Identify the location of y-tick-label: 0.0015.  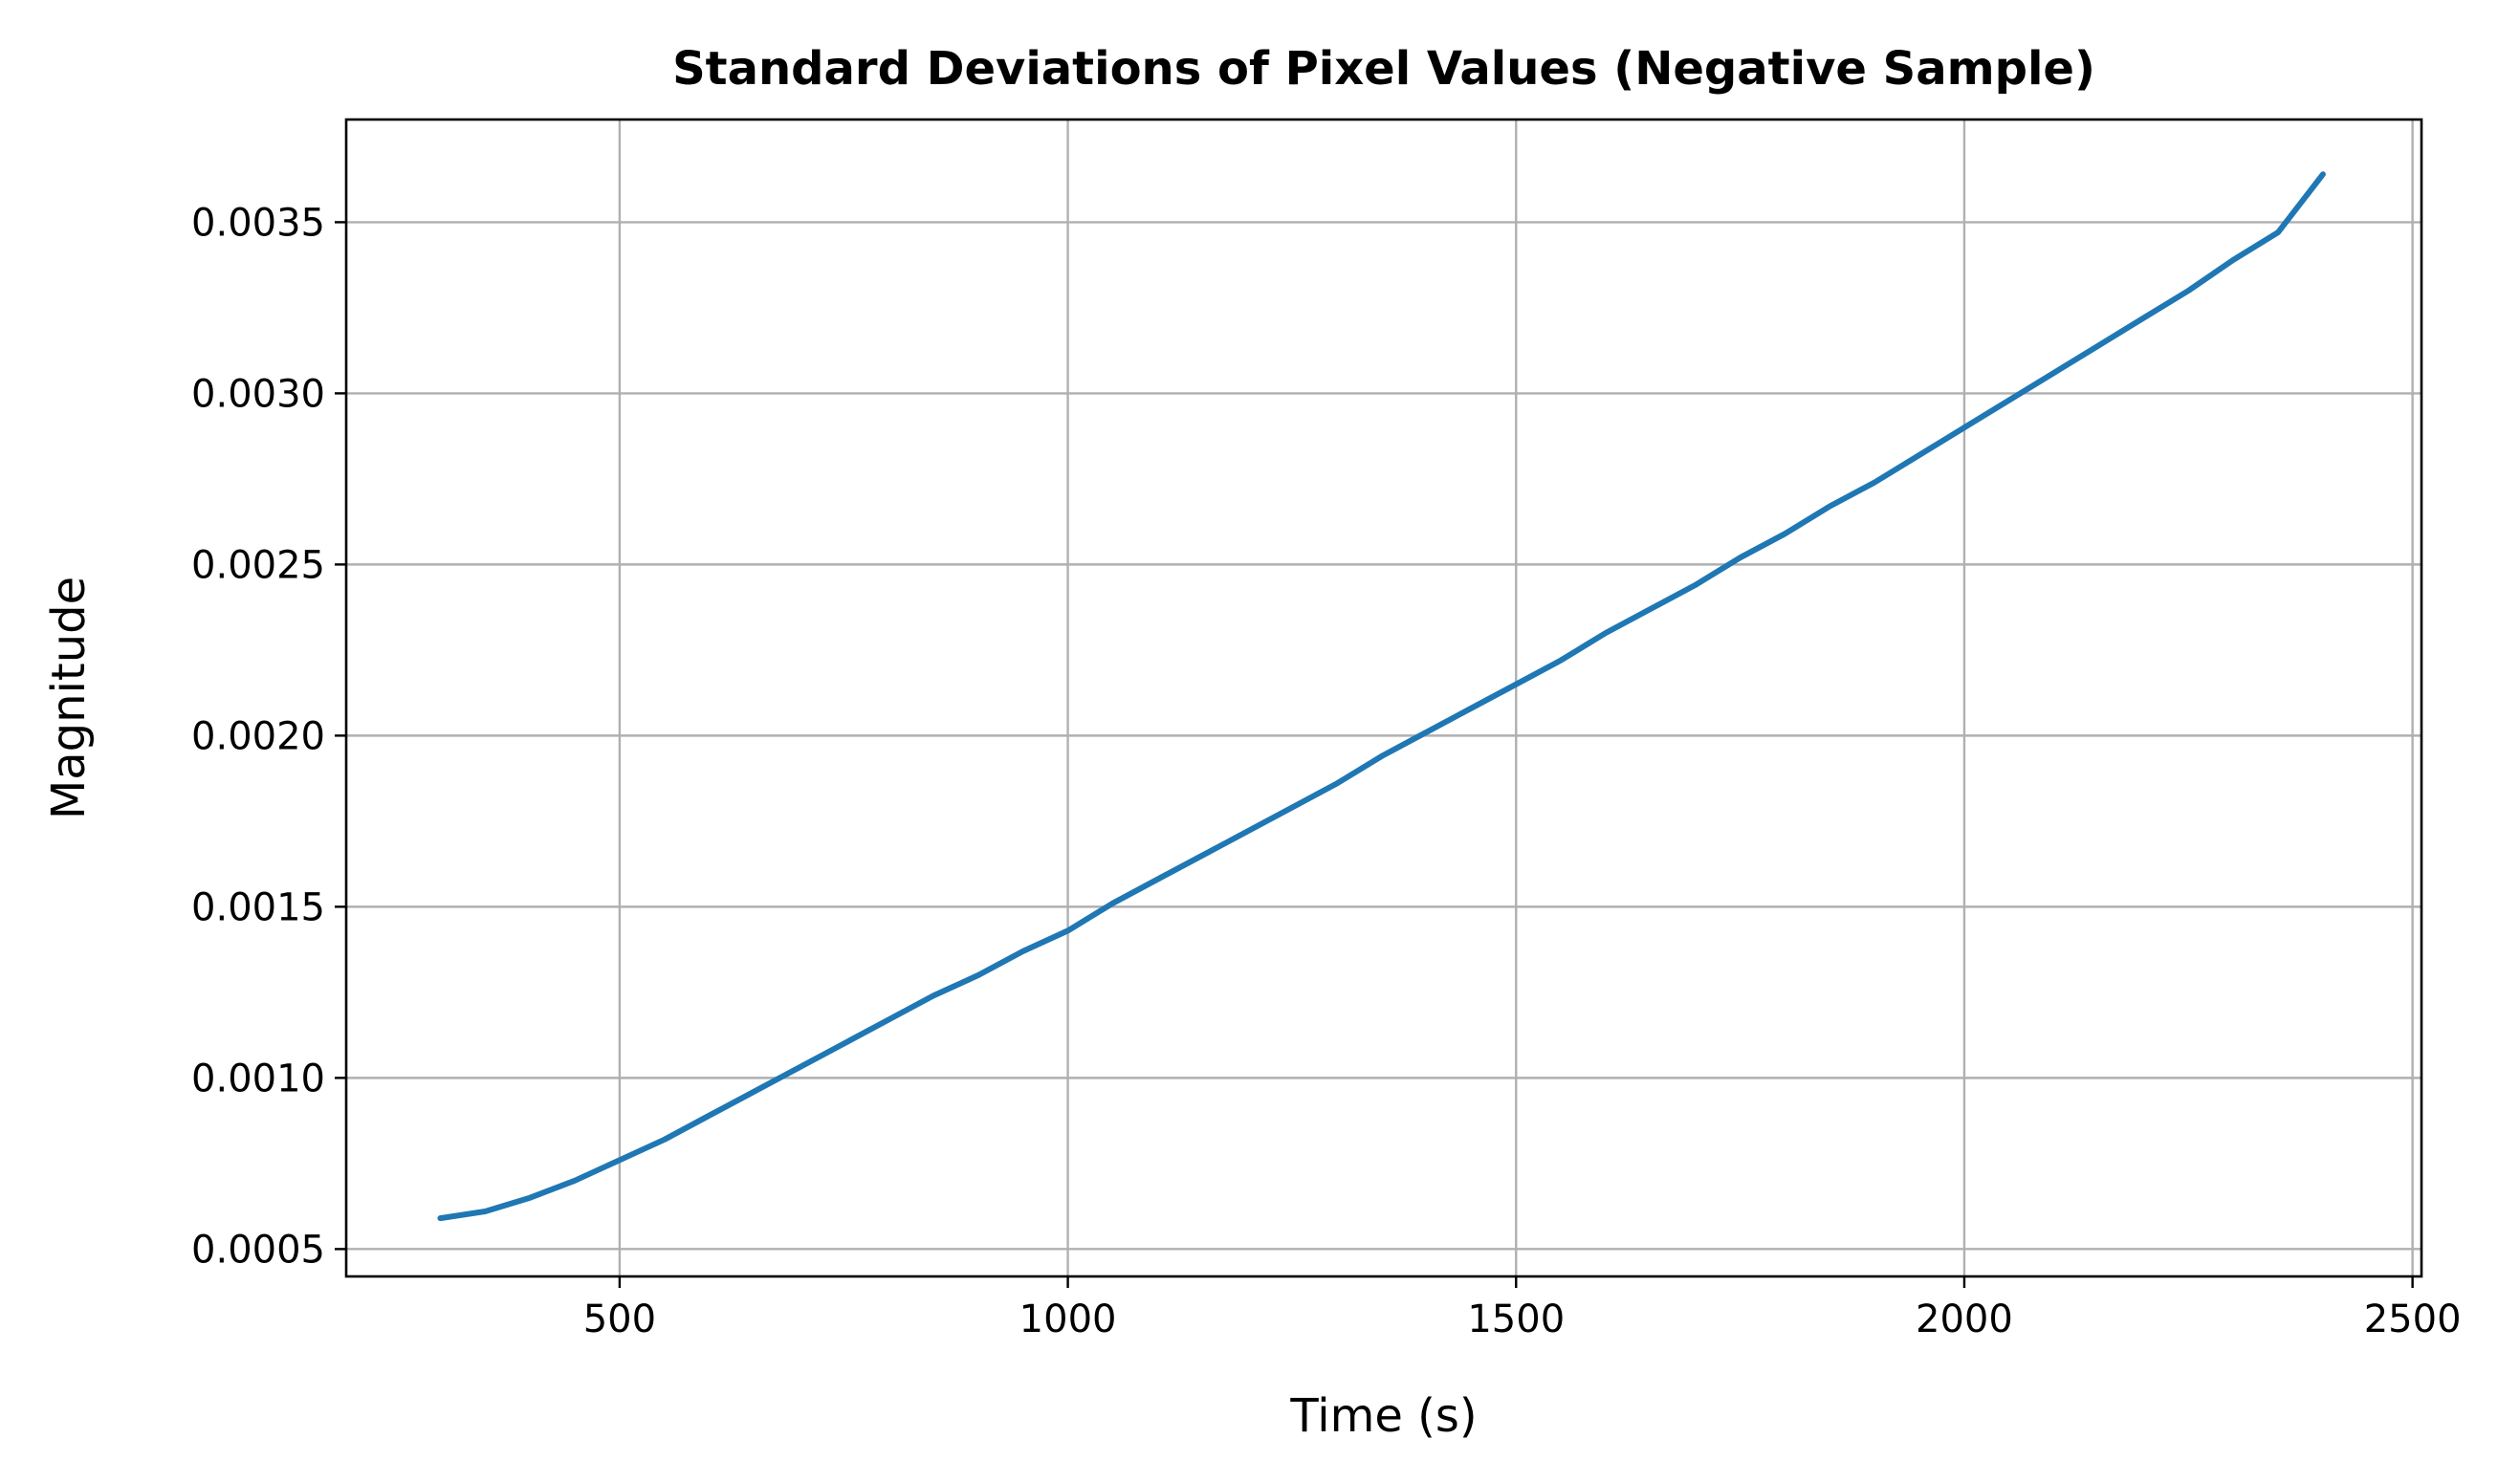
(258, 907).